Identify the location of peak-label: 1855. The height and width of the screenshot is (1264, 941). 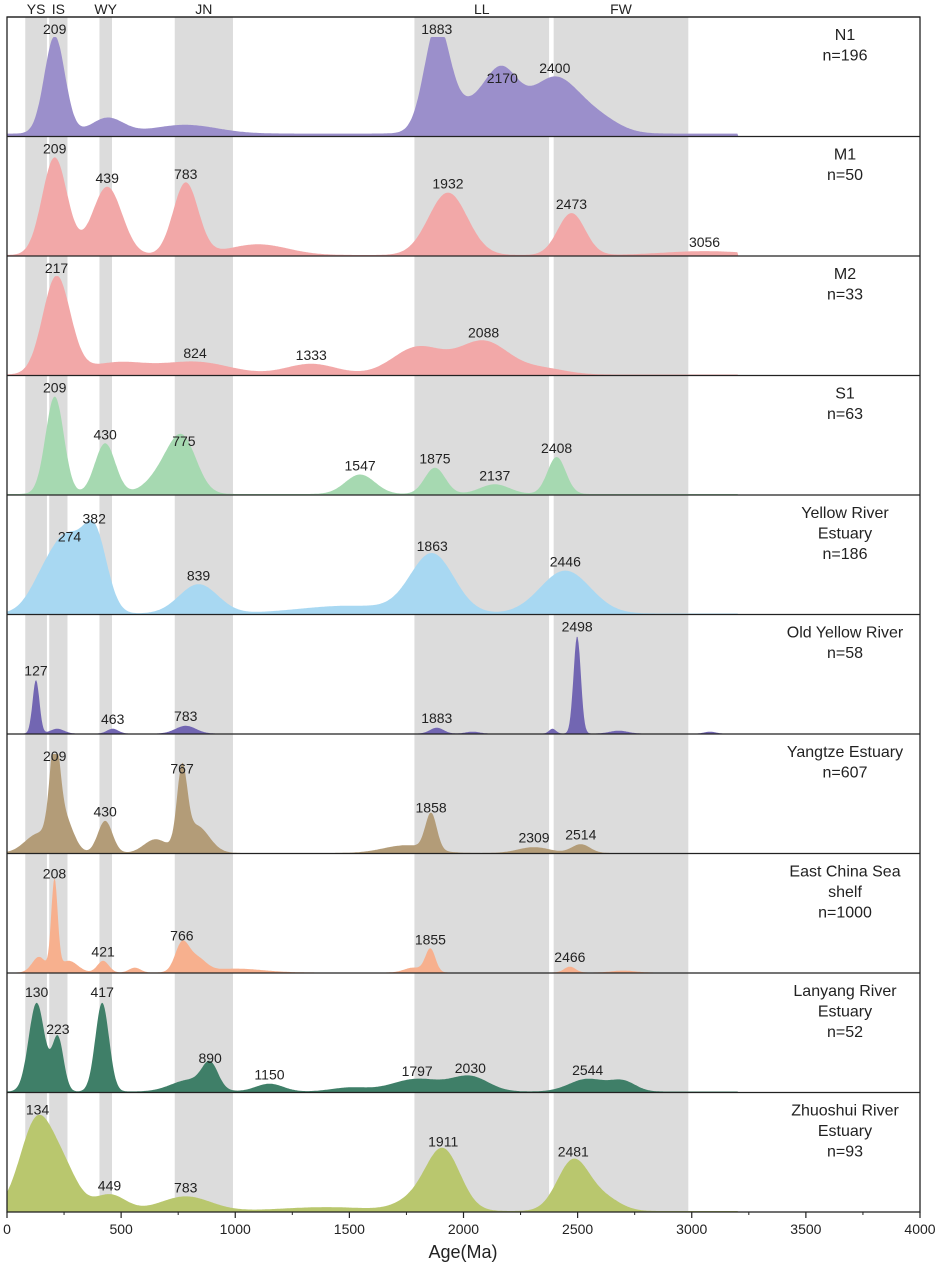
(430, 940).